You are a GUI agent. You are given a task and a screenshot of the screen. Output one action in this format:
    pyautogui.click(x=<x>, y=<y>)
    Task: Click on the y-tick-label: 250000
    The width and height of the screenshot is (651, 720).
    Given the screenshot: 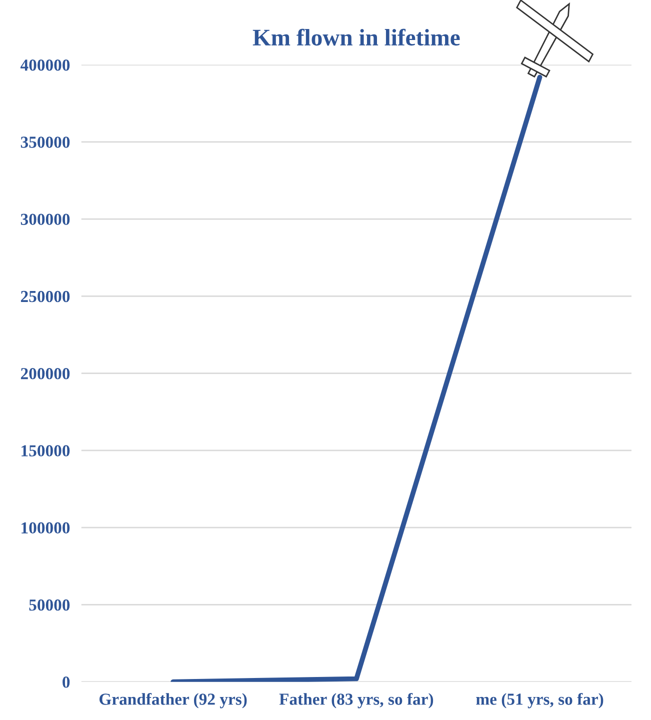 What is the action you would take?
    pyautogui.click(x=45, y=296)
    